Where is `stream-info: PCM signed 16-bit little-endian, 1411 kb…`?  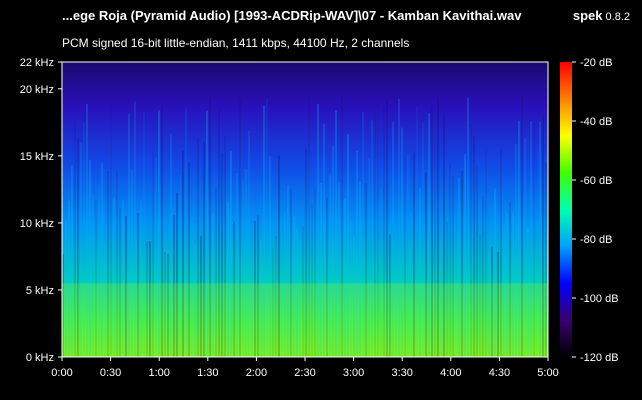 stream-info: PCM signed 16-bit little-endian, 1411 kb… is located at coordinates (236, 43).